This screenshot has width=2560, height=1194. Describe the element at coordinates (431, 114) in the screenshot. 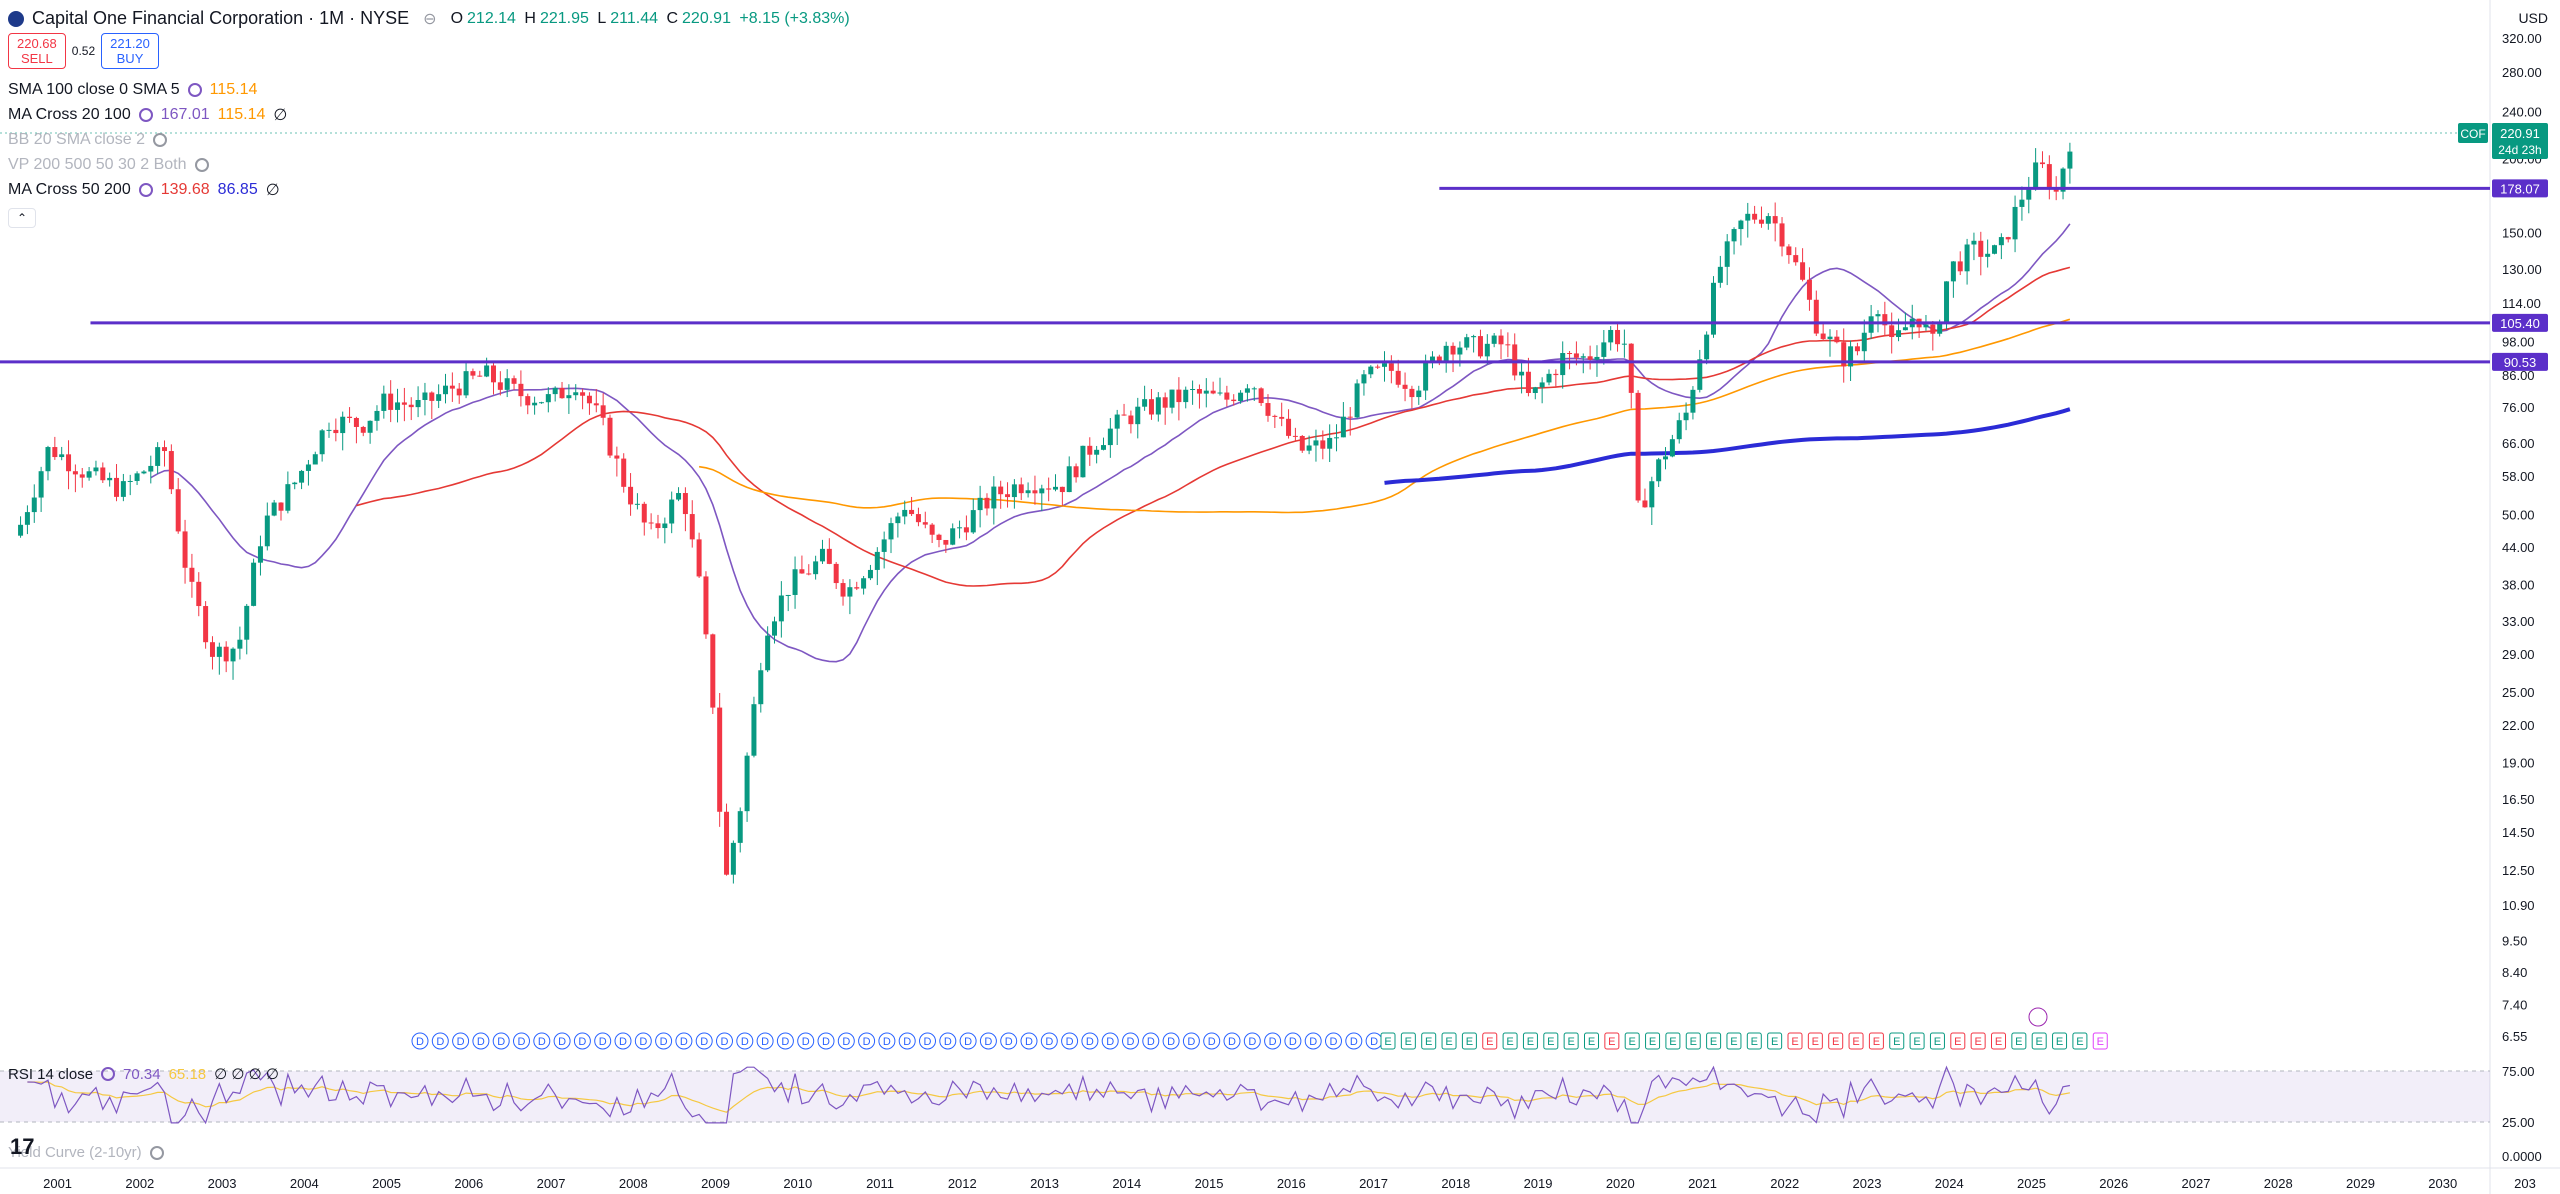

I see `indicator-ma-cross-20-100: MA Cross 20 100 167.01 115.14 ∅` at that location.